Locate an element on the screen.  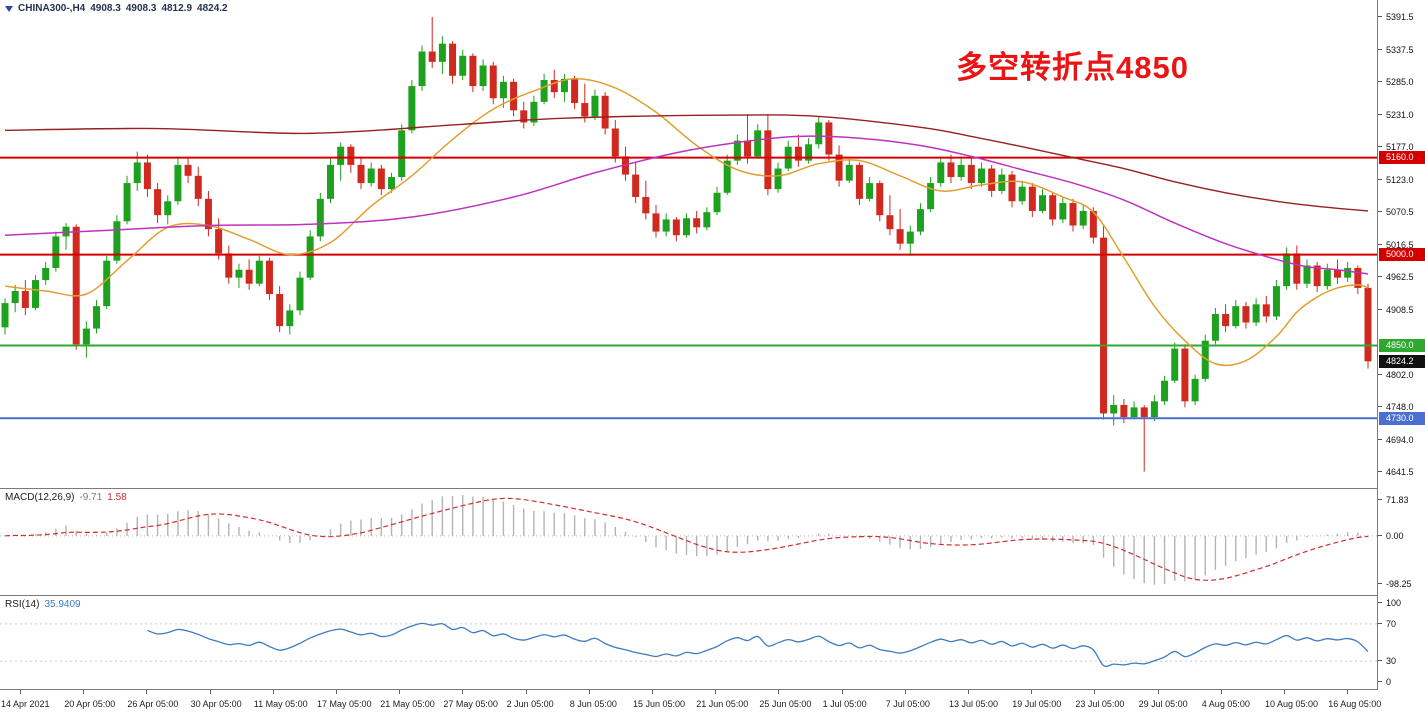
price-tick: 5016.5 is located at coordinates (1401, 245).